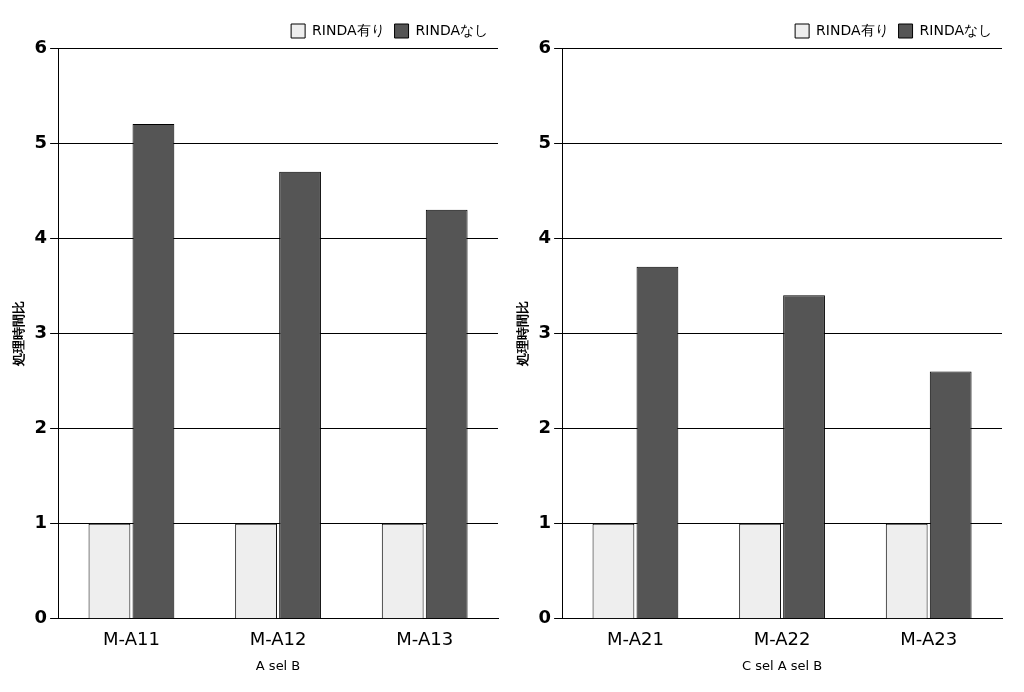  I want to click on x-axis-title: C sel A sel B, so click(782, 665).